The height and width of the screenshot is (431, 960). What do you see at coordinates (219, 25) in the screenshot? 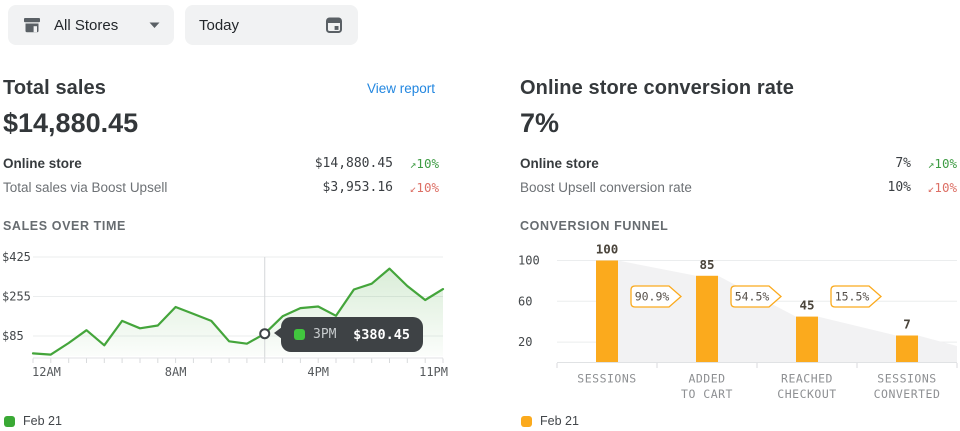
I see `date-filter-label: Today` at bounding box center [219, 25].